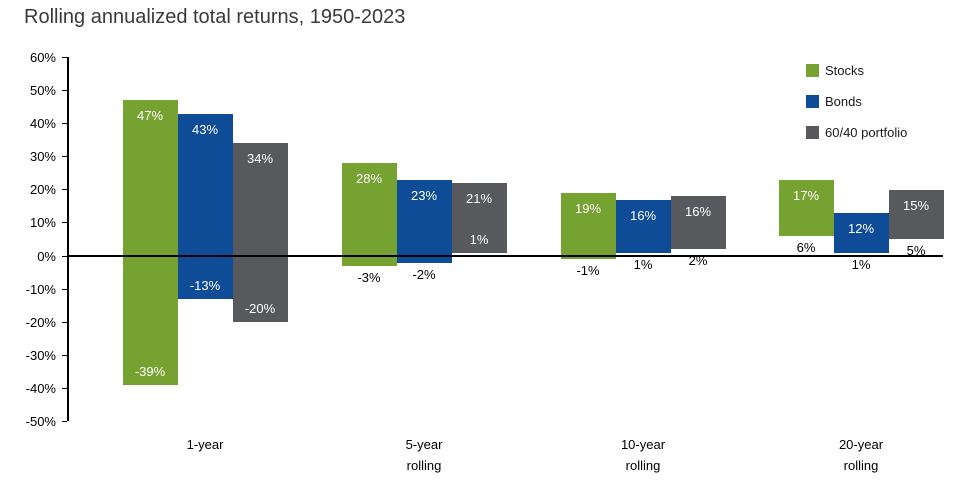 The width and height of the screenshot is (967, 481). Describe the element at coordinates (40, 289) in the screenshot. I see `y-tick-label: -10%` at that location.